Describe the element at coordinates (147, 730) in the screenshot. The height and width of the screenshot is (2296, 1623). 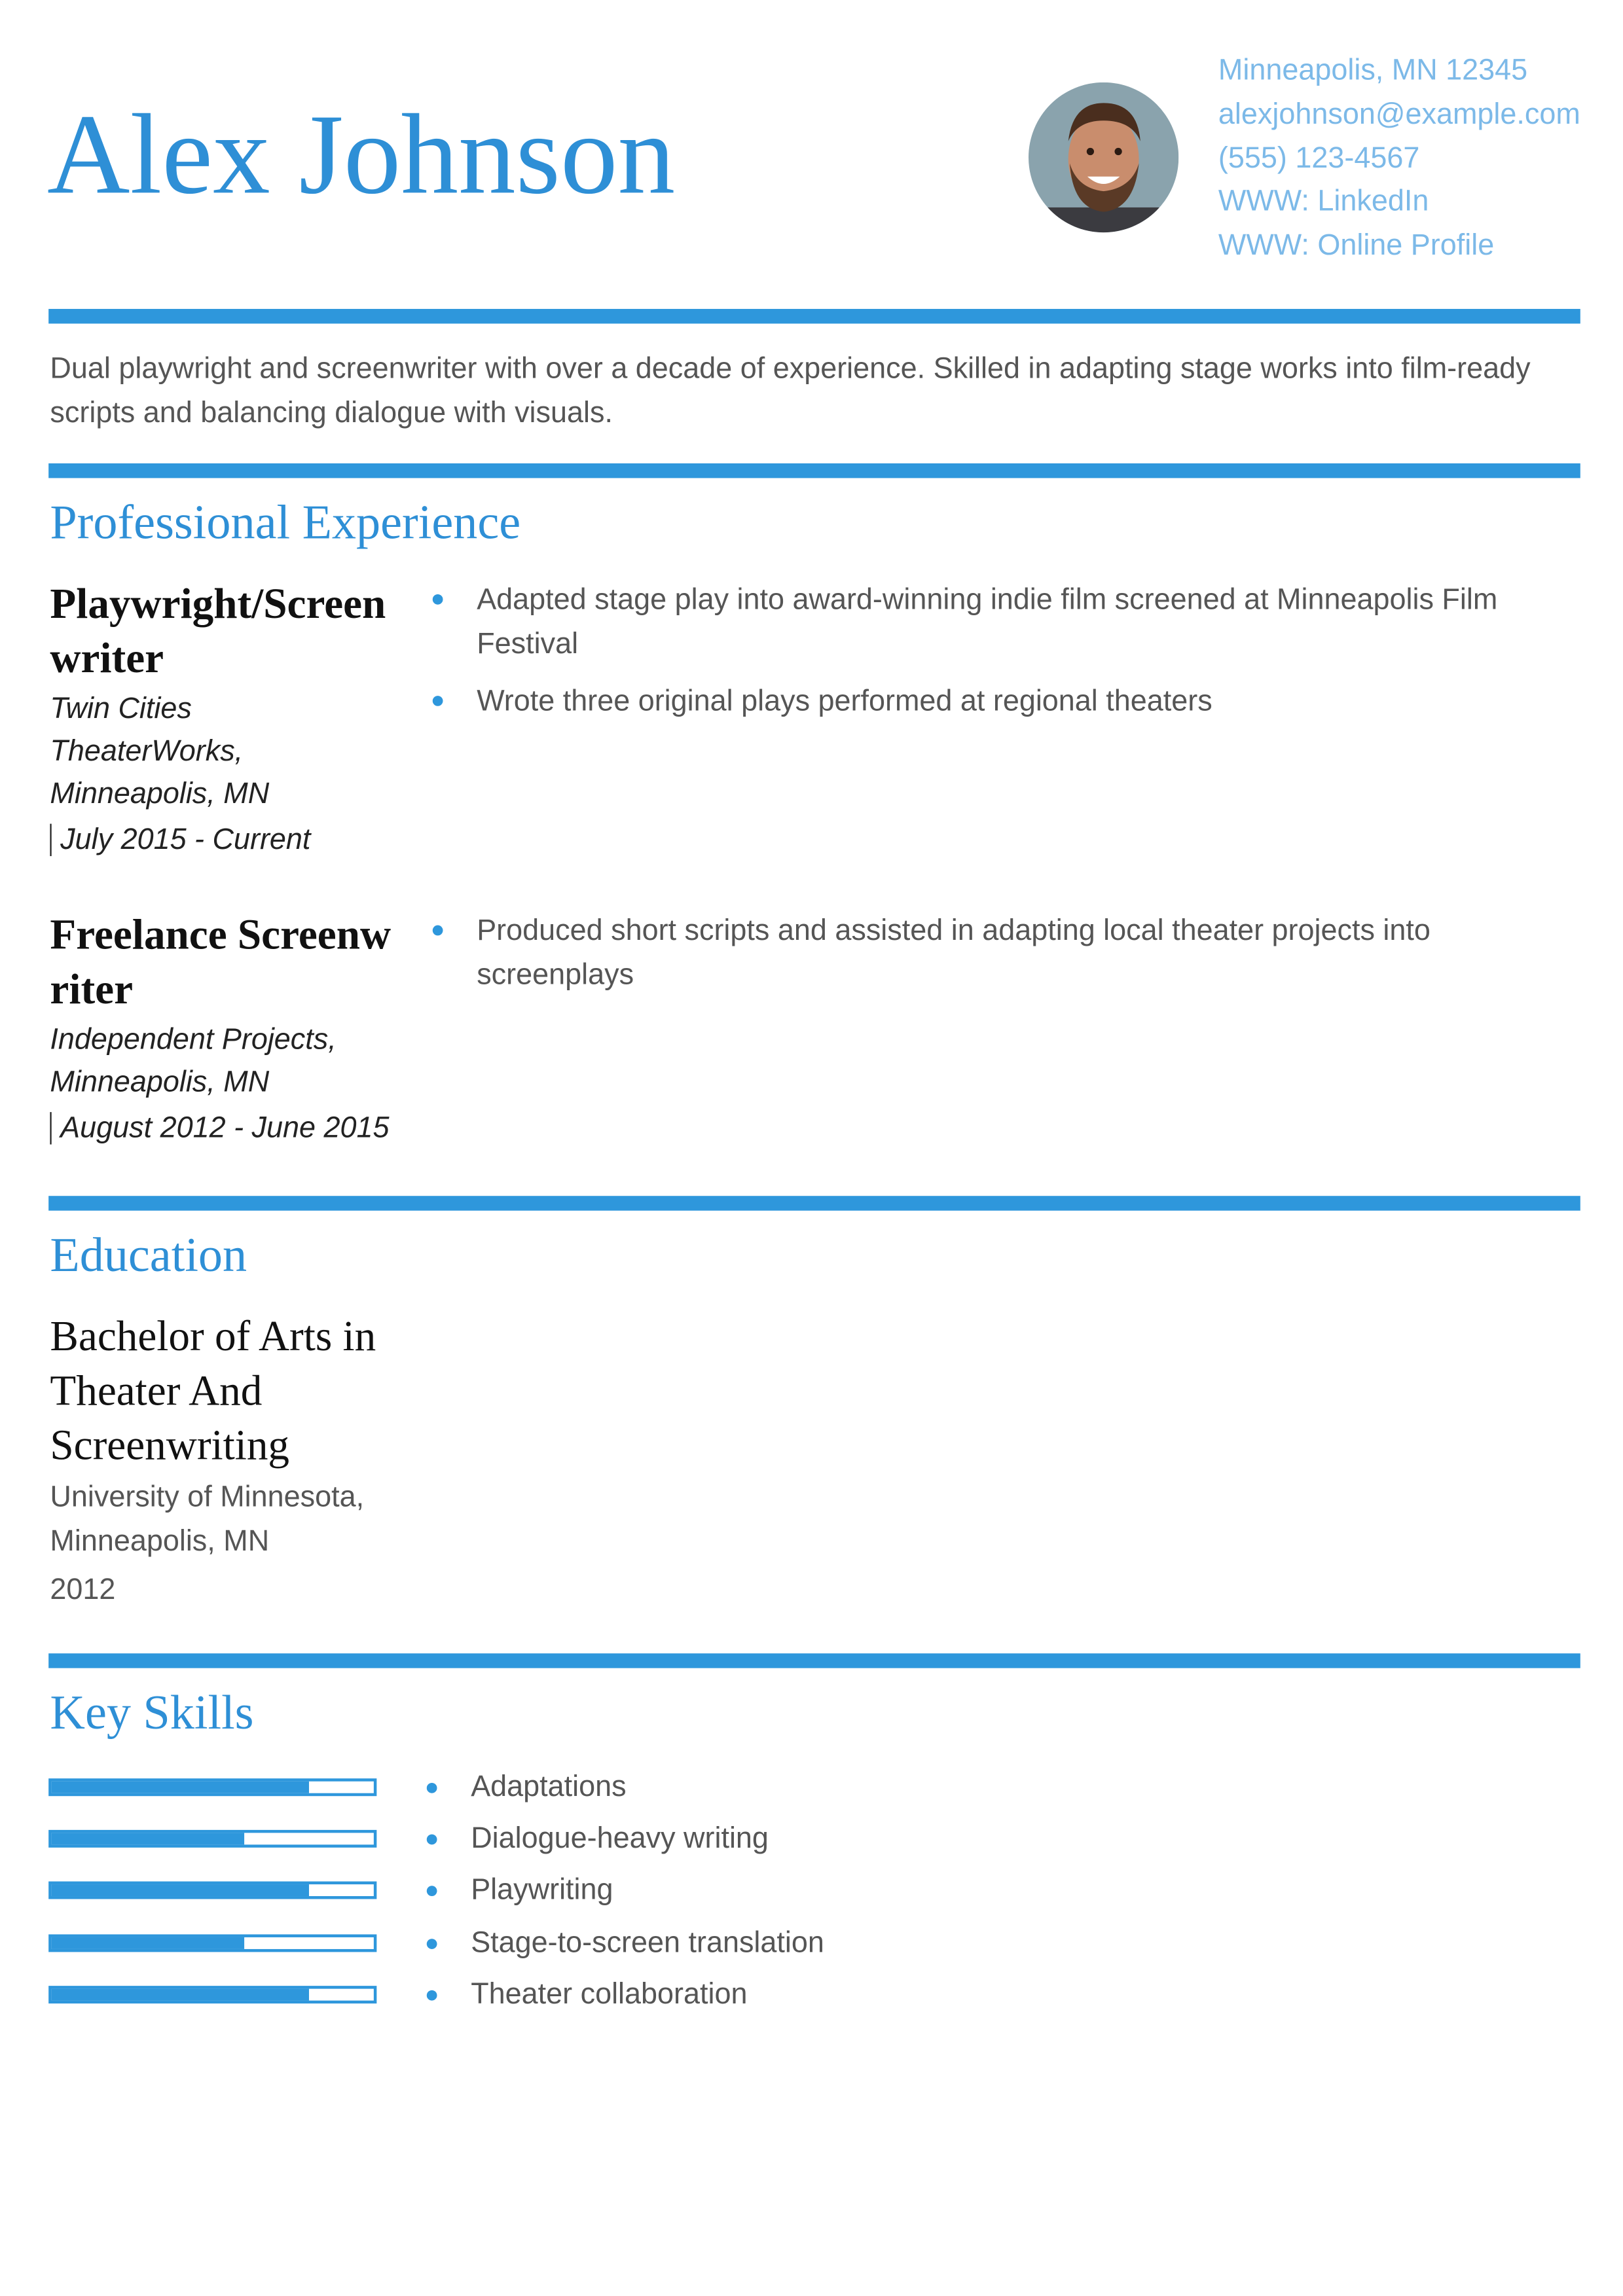
I see `company: Twin Cities TheaterWorks,` at that location.